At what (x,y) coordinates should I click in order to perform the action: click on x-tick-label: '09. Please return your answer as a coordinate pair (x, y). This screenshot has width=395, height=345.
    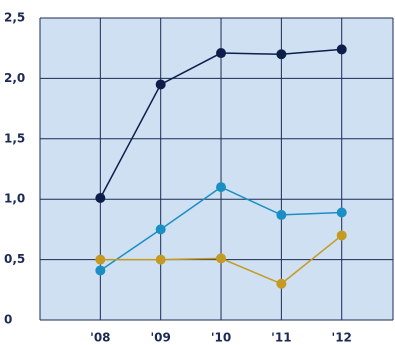
    Looking at the image, I should click on (160, 338).